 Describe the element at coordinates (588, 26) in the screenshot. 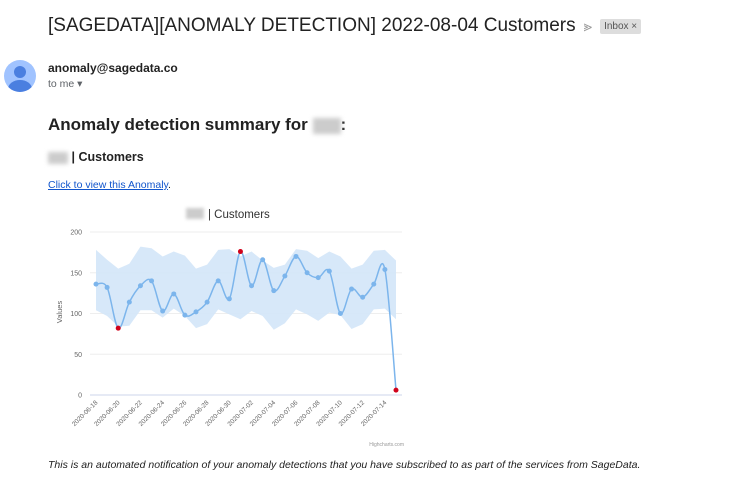

I see `importance-marker-icon: ⪢` at that location.